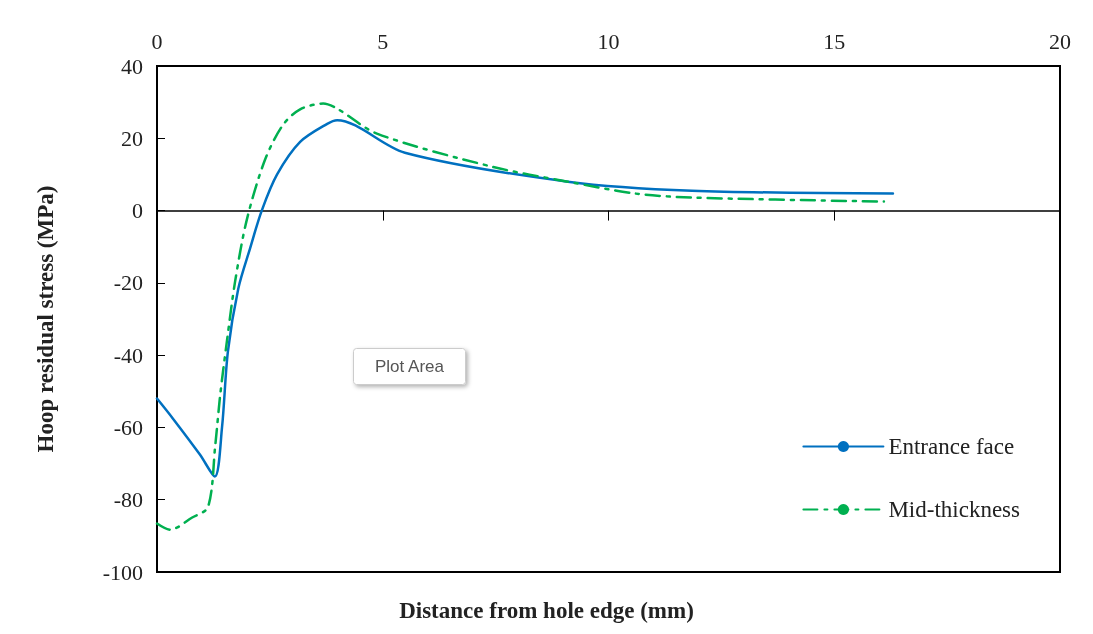  Describe the element at coordinates (834, 41) in the screenshot. I see `x-tick-label: 15` at that location.